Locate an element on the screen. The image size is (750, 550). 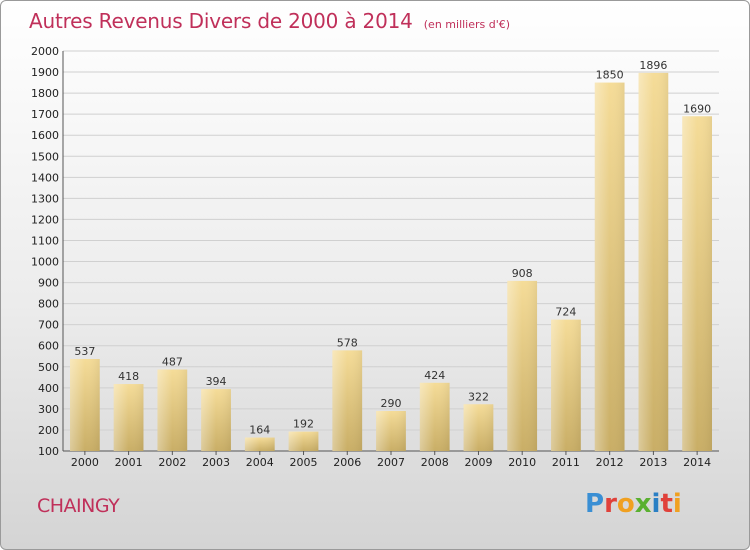
x-tick-label: 2000 is located at coordinates (85, 462).